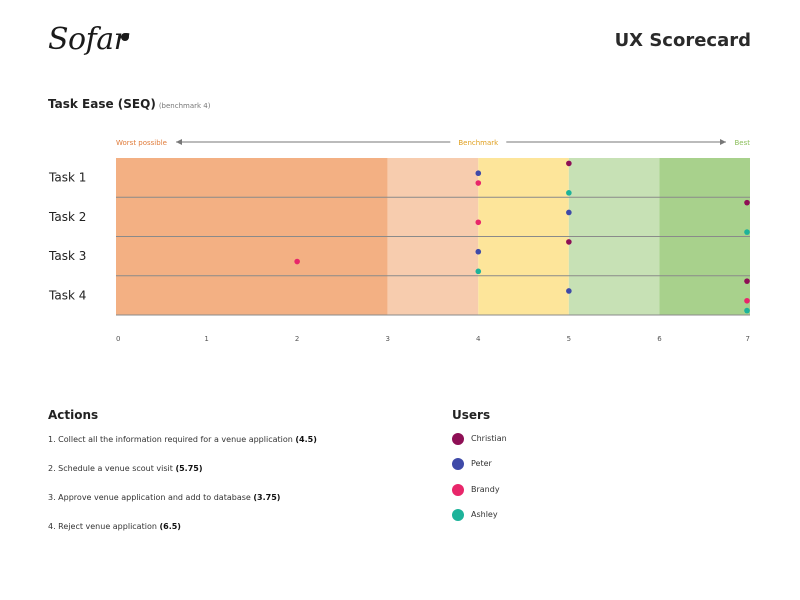 The height and width of the screenshot is (600, 800). Describe the element at coordinates (297, 339) in the screenshot. I see `x-tick-label: 2` at that location.